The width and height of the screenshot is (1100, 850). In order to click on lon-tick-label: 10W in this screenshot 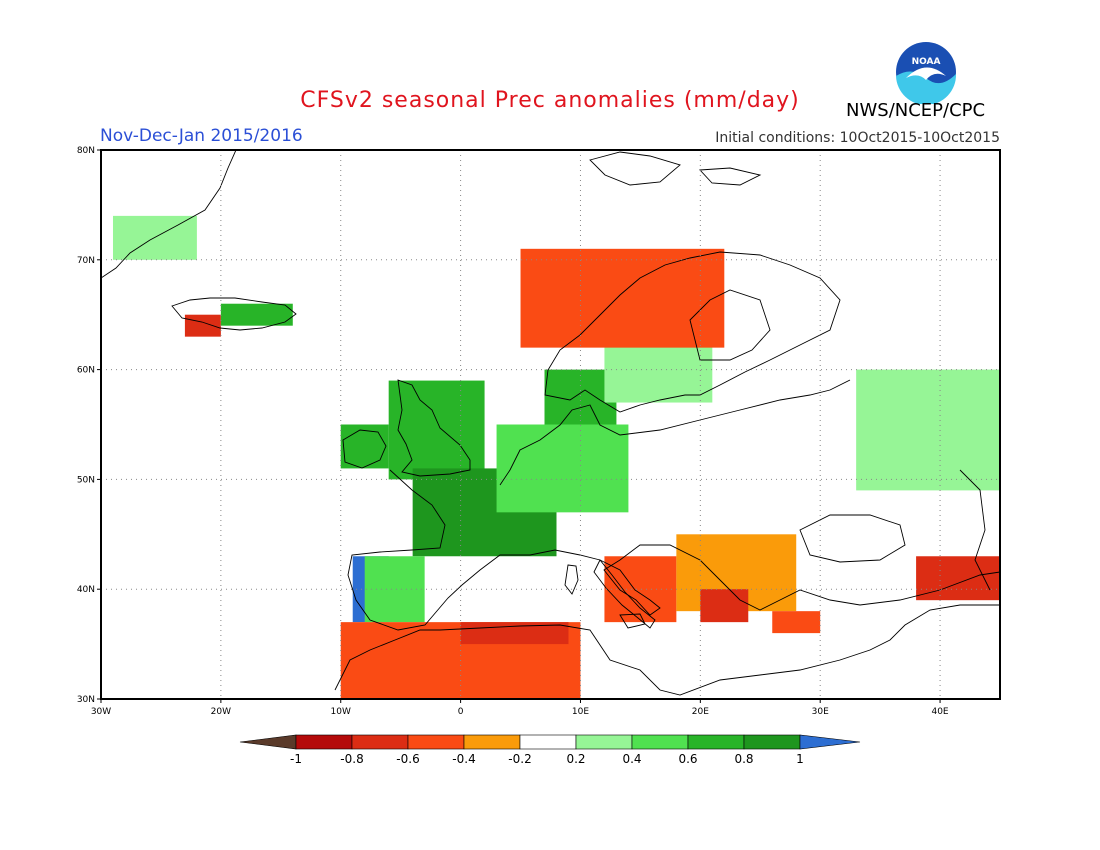, I will do `click(341, 712)`.